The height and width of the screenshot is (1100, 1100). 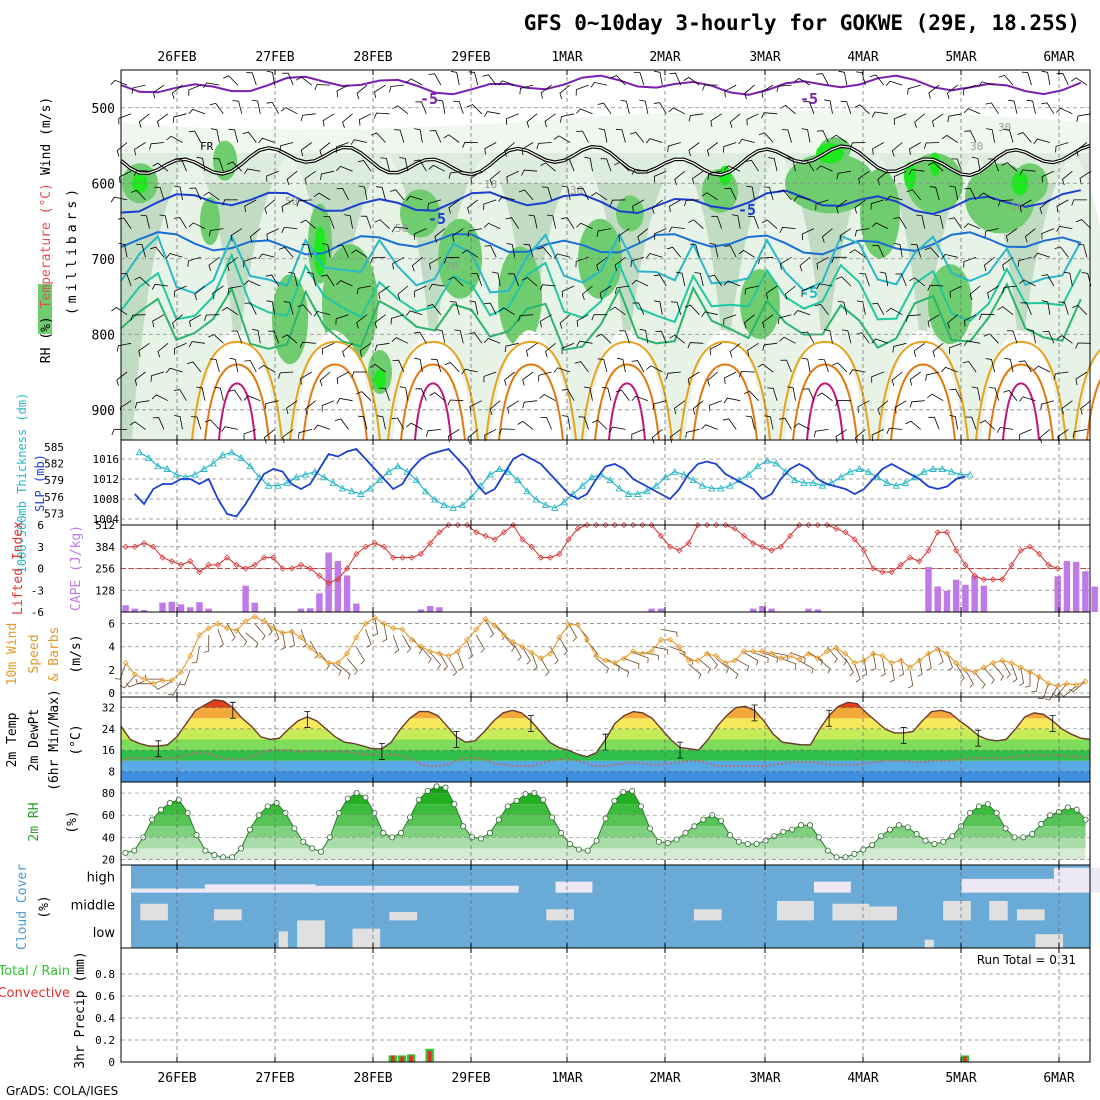 I want to click on rh-moist-patch, so click(x=210, y=221).